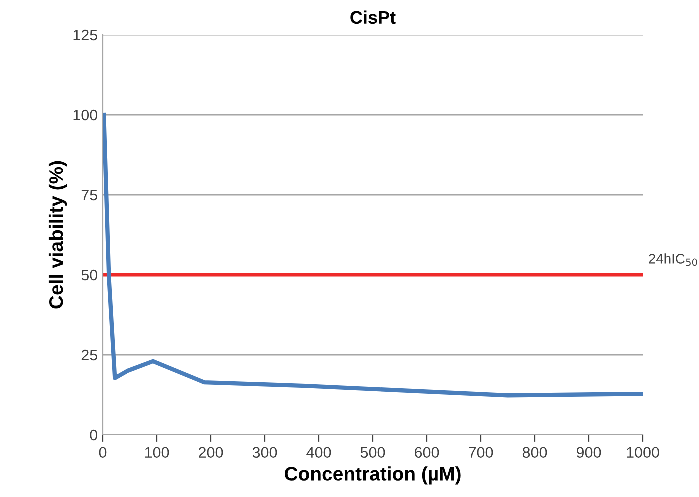 This screenshot has width=699, height=497. I want to click on y-axis-title: Cell viability (%), so click(58, 235).